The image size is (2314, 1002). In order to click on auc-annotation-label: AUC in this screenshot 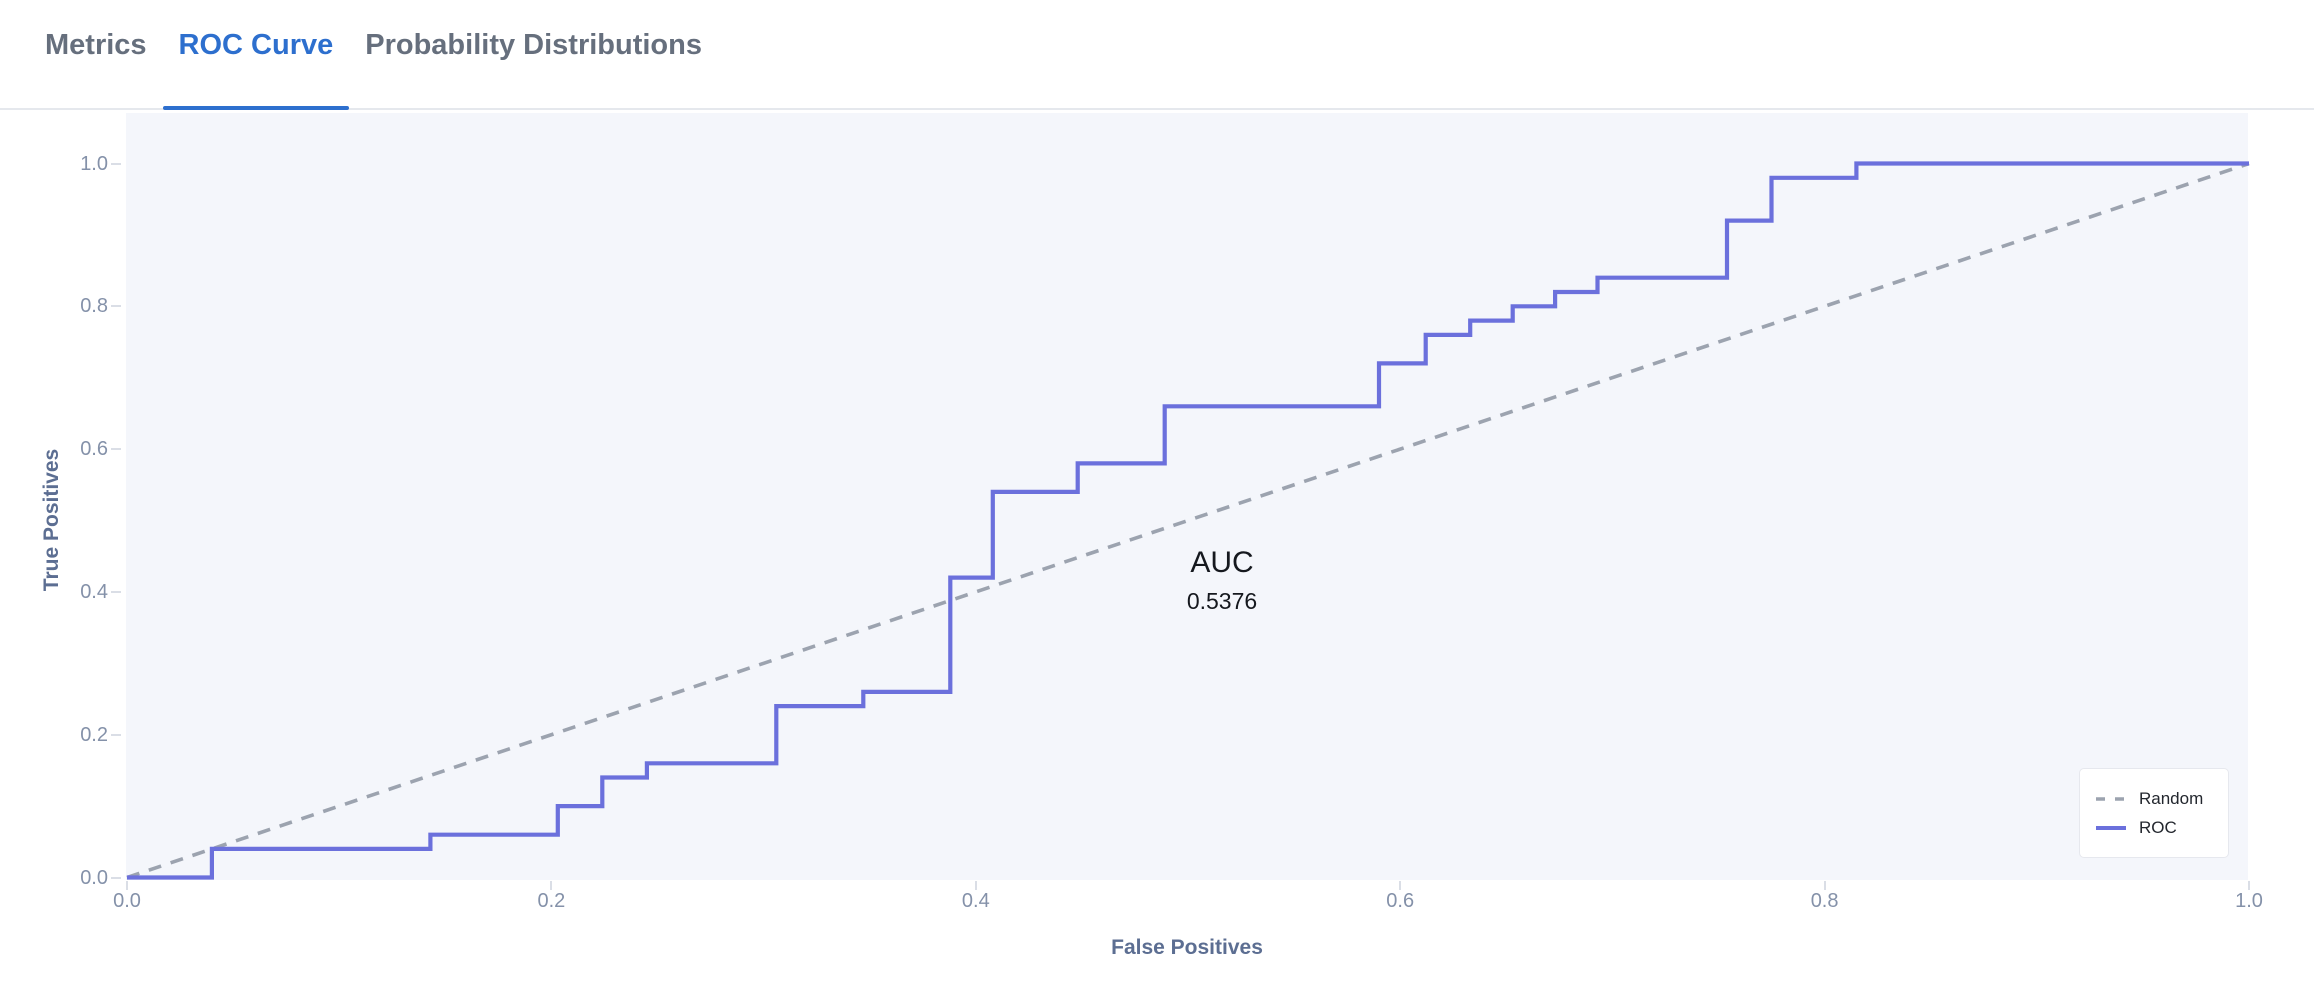, I will do `click(1222, 562)`.